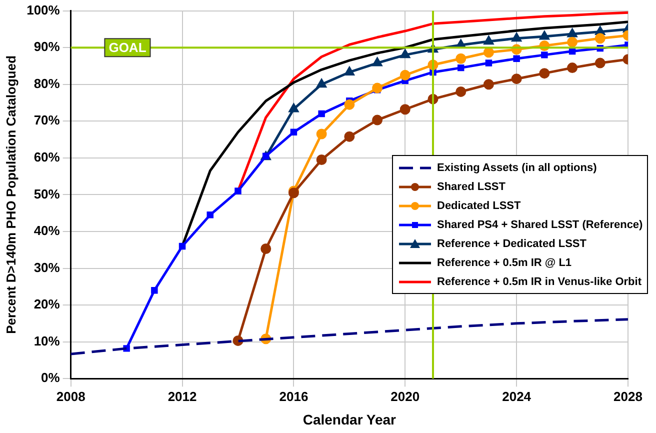 The width and height of the screenshot is (656, 433). I want to click on legend-label: Reference + 0.5m IR @ L1, so click(504, 262).